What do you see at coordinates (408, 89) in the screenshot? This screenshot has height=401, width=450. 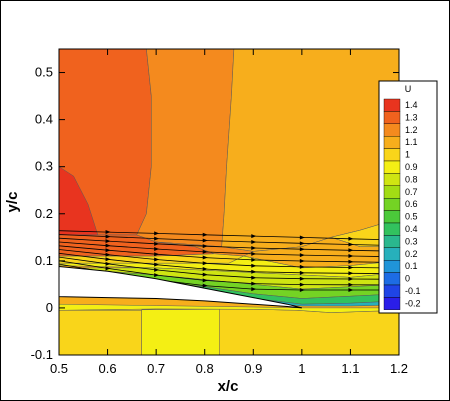 I see `legend-title: U` at bounding box center [408, 89].